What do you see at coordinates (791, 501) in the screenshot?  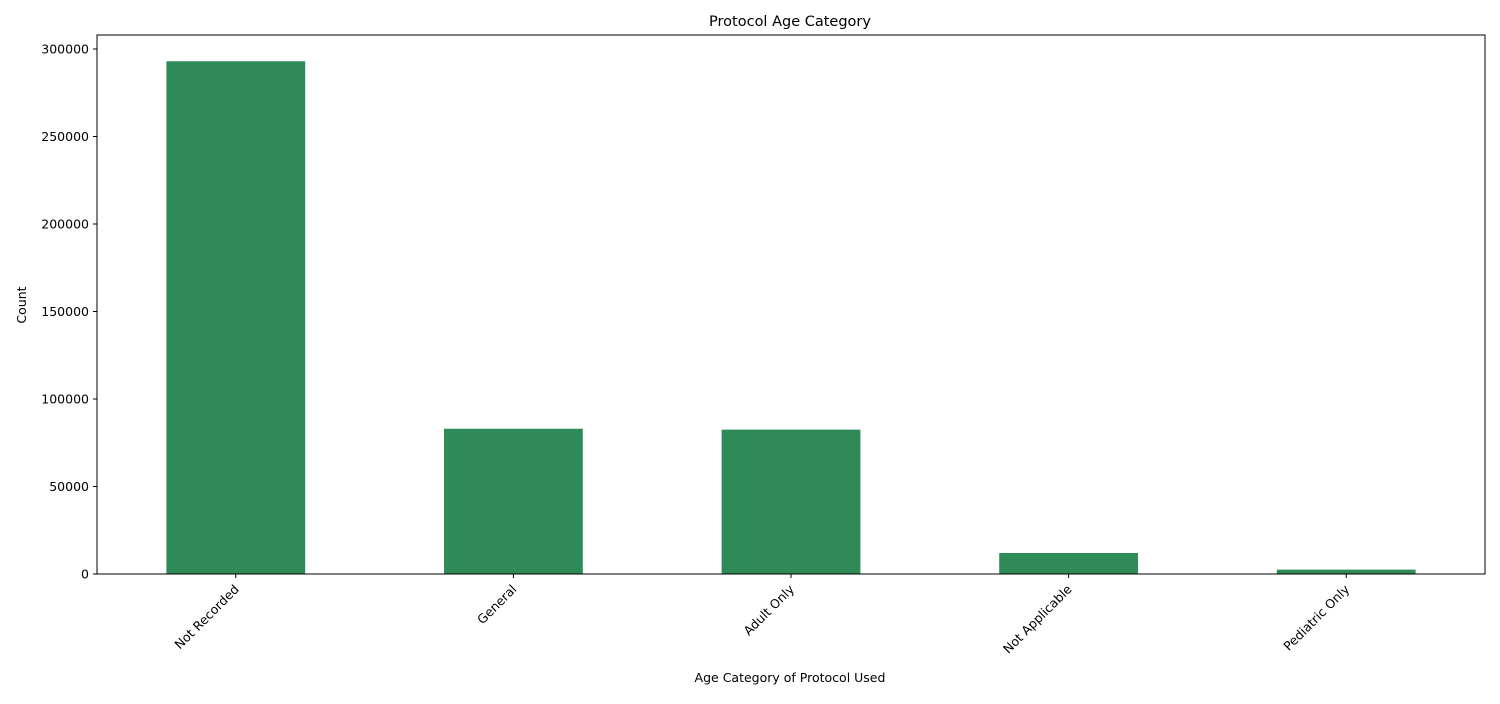 I see `bar-adult-only` at bounding box center [791, 501].